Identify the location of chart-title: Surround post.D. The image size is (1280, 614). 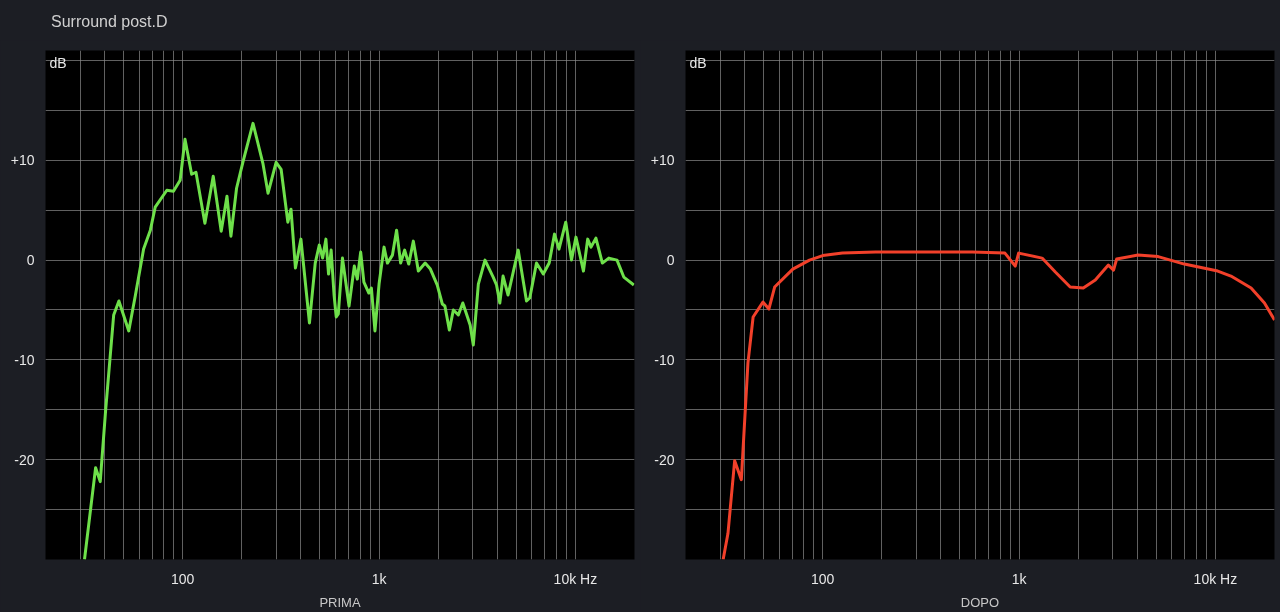
(109, 22).